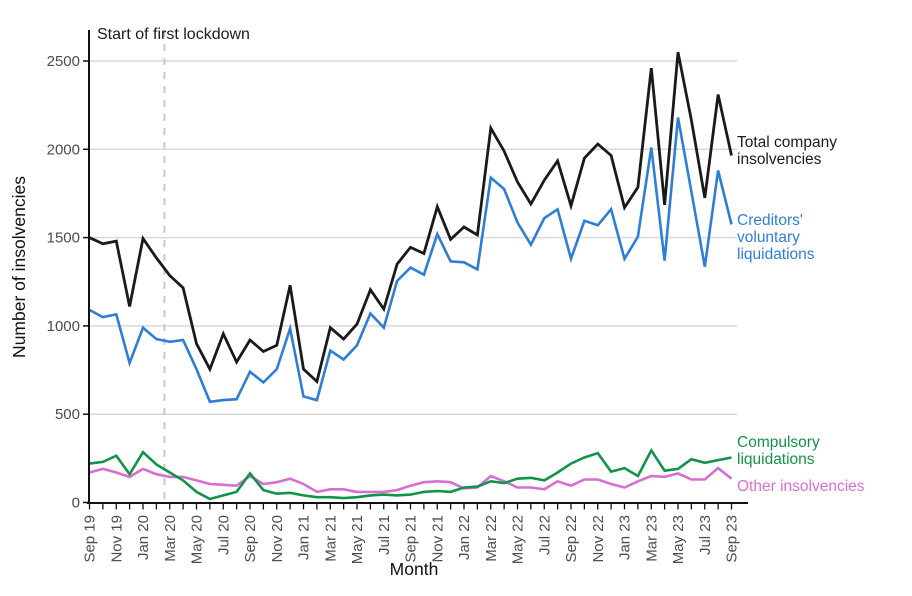 This screenshot has height=596, width=912. I want to click on x-tick-label-nov-20: Nov 20, so click(277, 539).